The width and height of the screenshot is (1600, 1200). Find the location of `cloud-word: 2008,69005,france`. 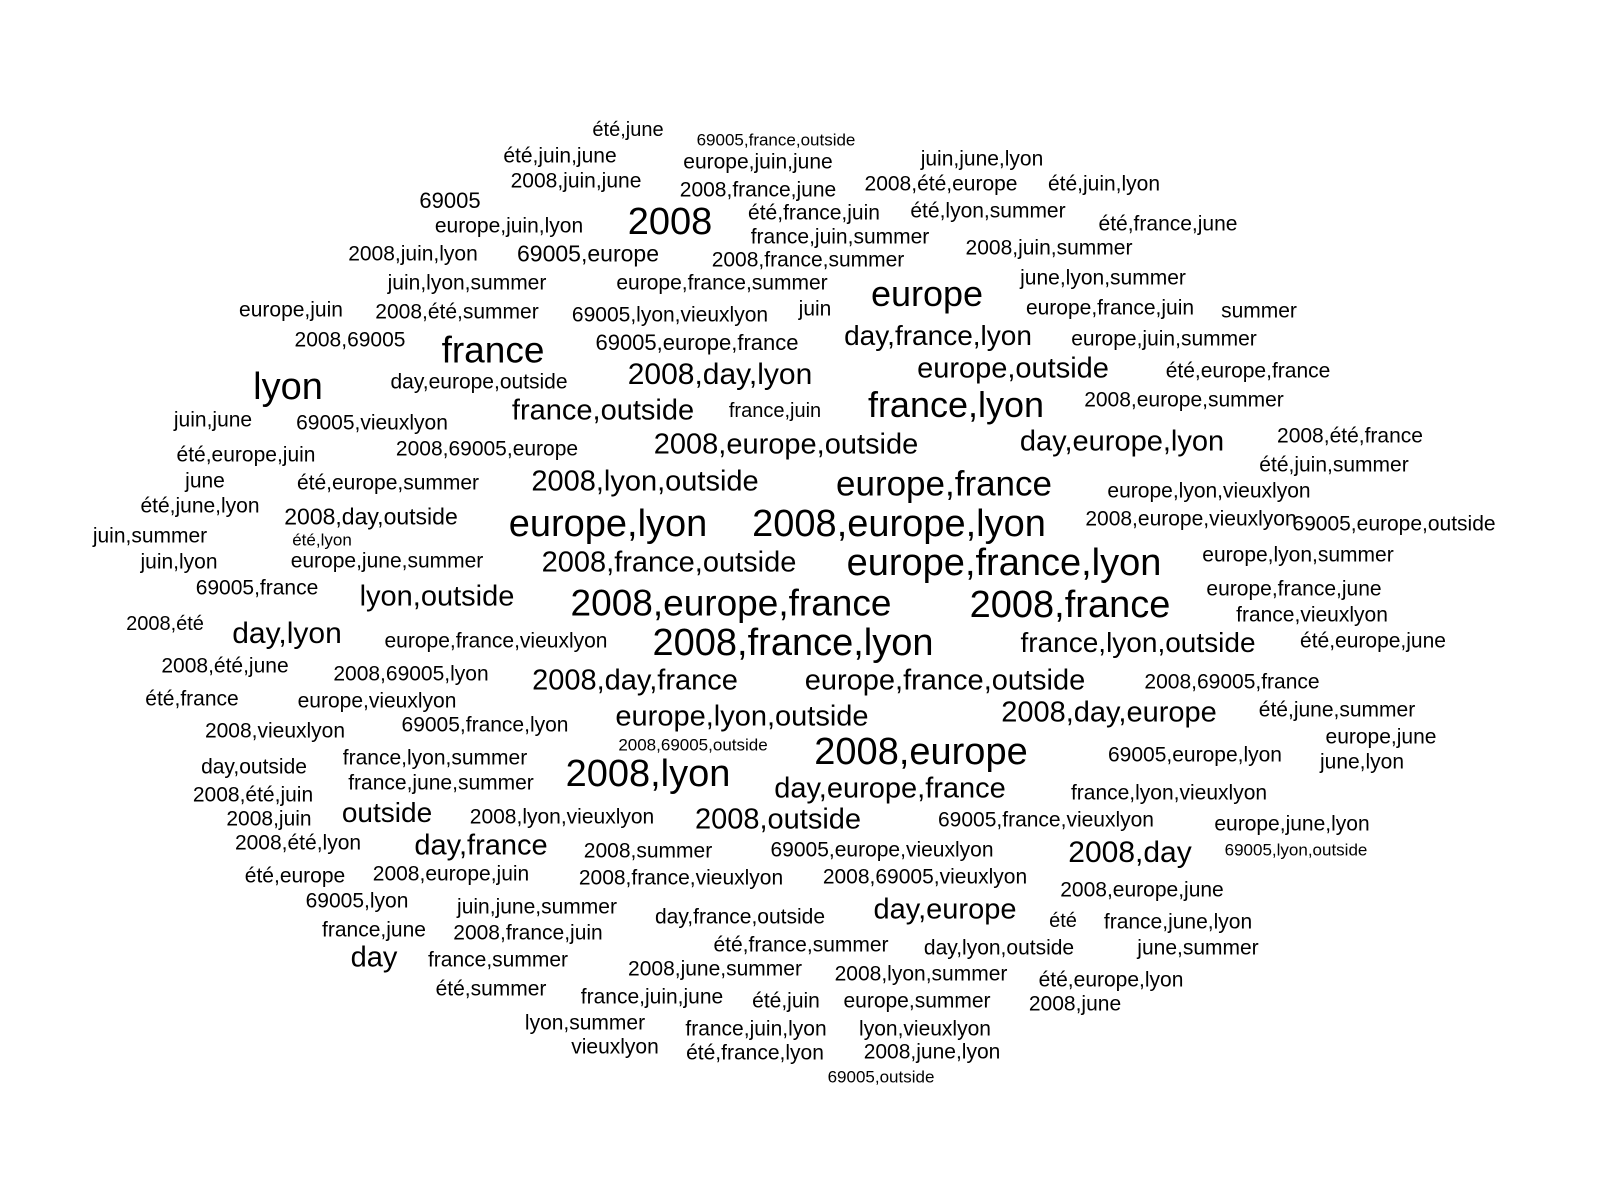

cloud-word: 2008,69005,france is located at coordinates (1232, 682).